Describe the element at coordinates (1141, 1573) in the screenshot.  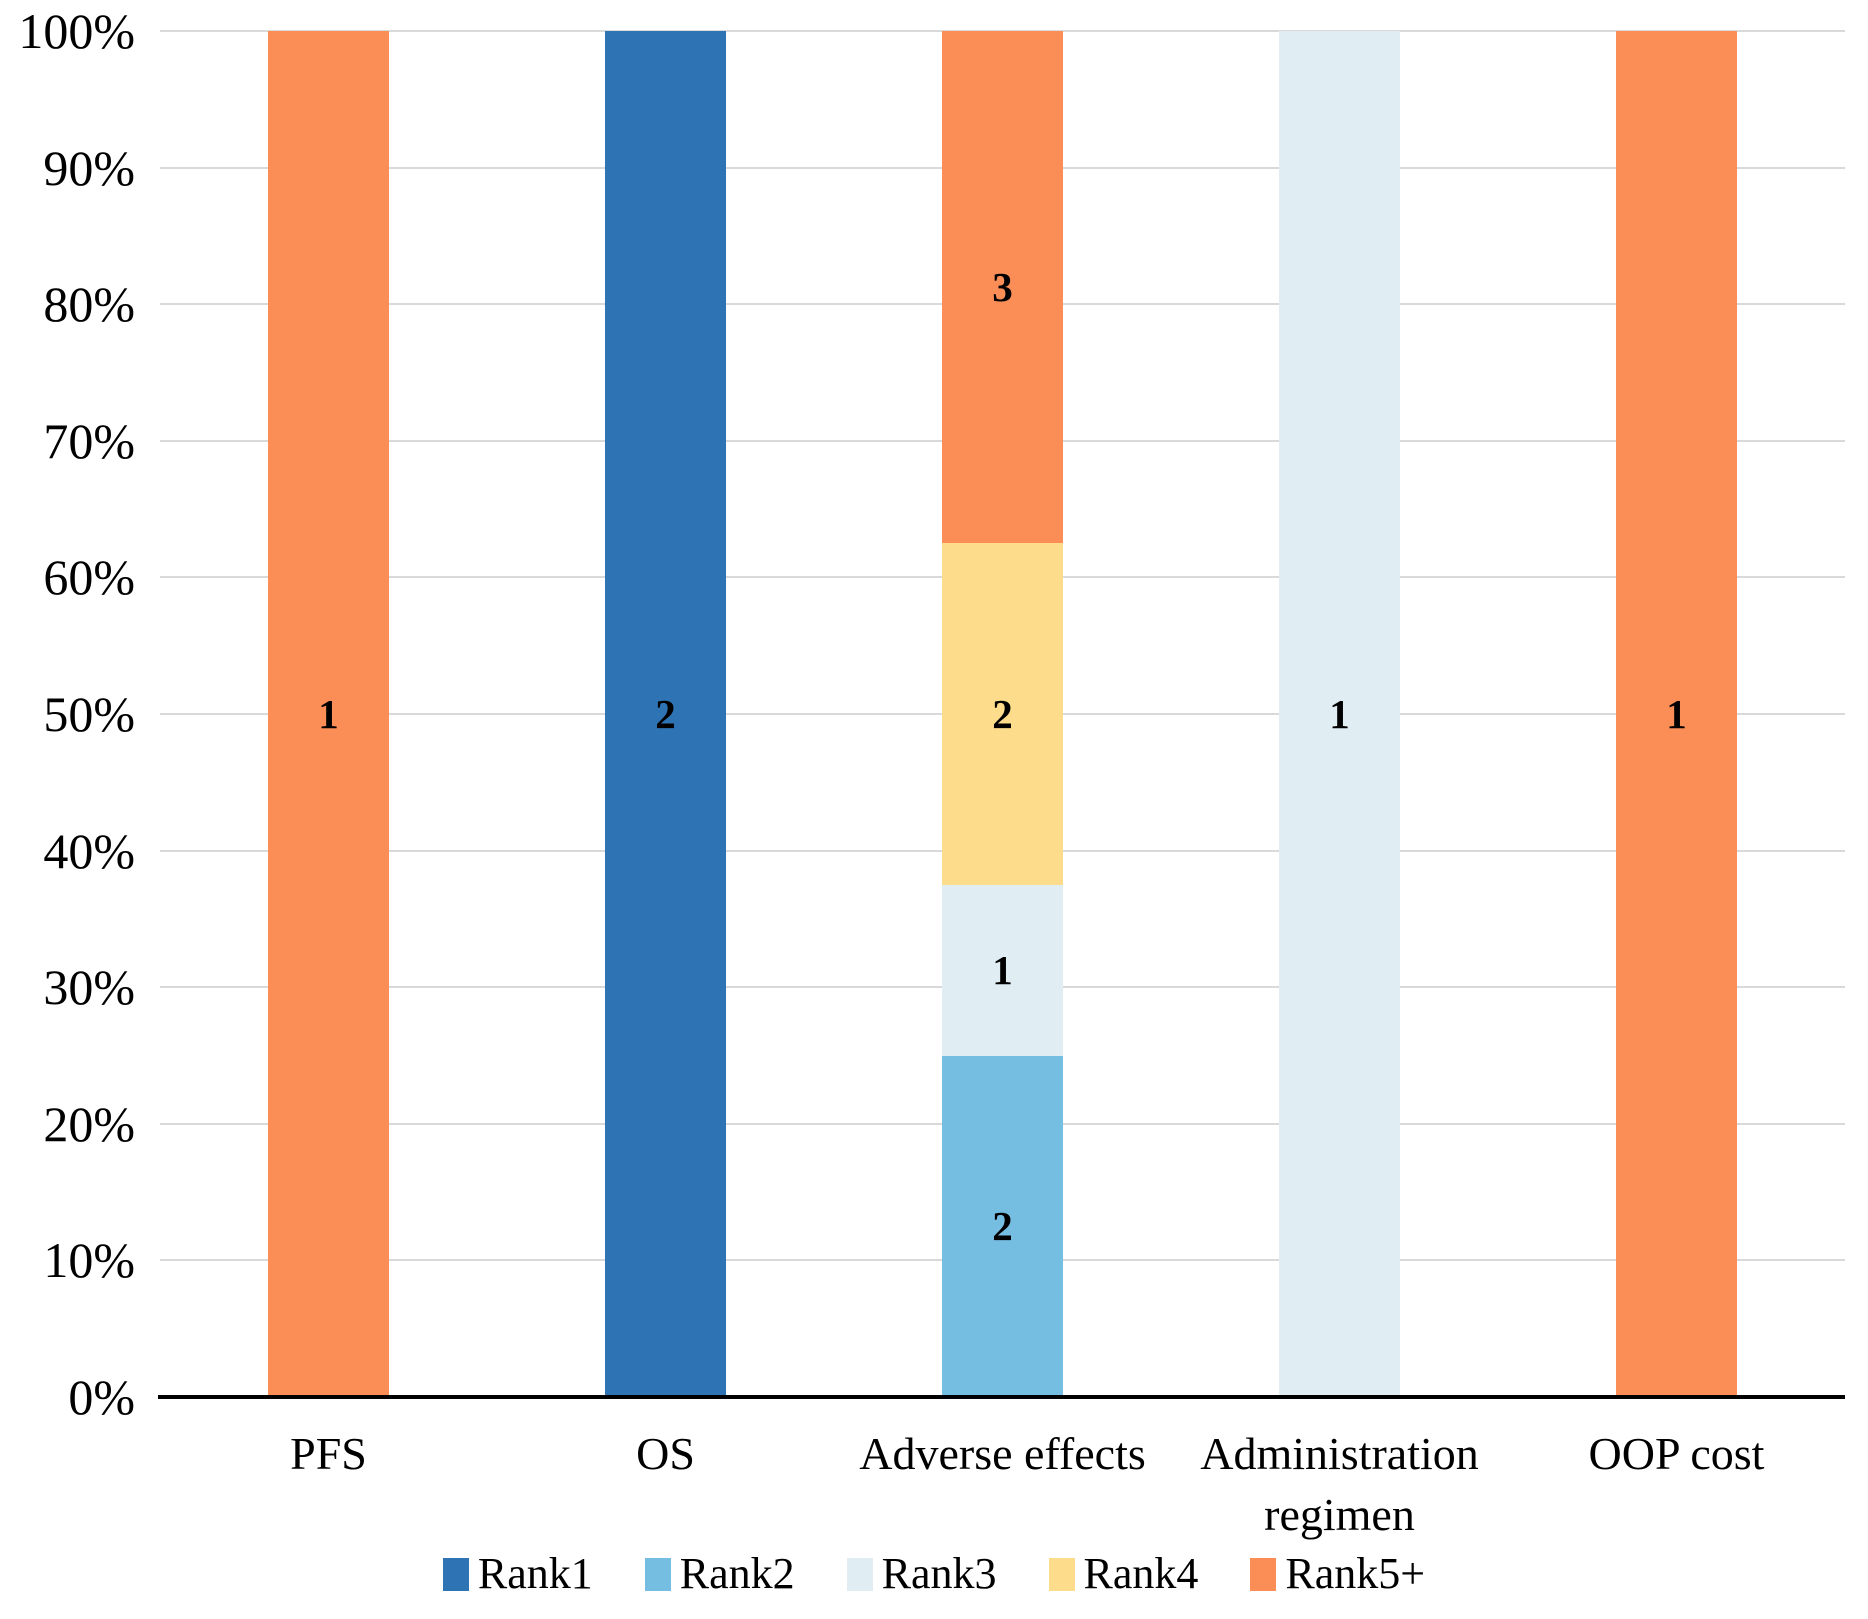
I see `legend-label: Rank4` at that location.